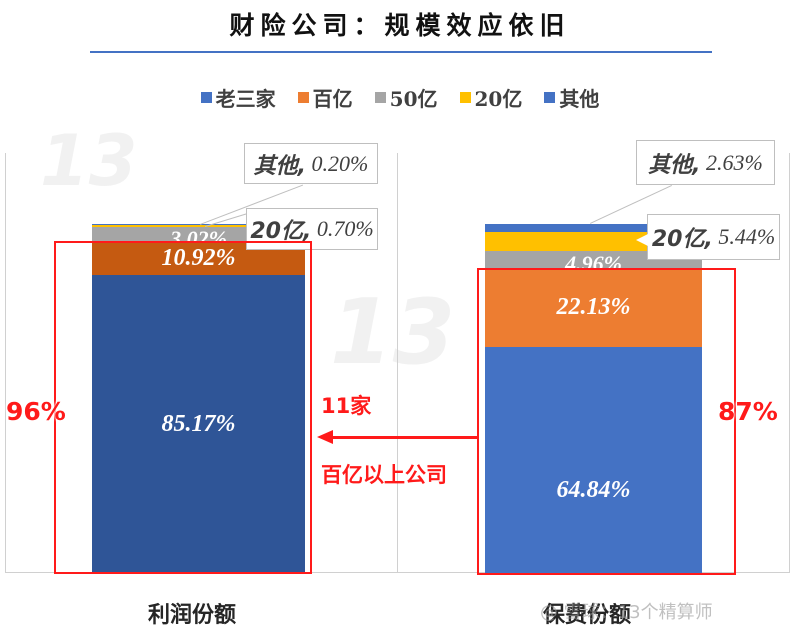  I want to click on legend-label: 老三家, so click(245, 99).